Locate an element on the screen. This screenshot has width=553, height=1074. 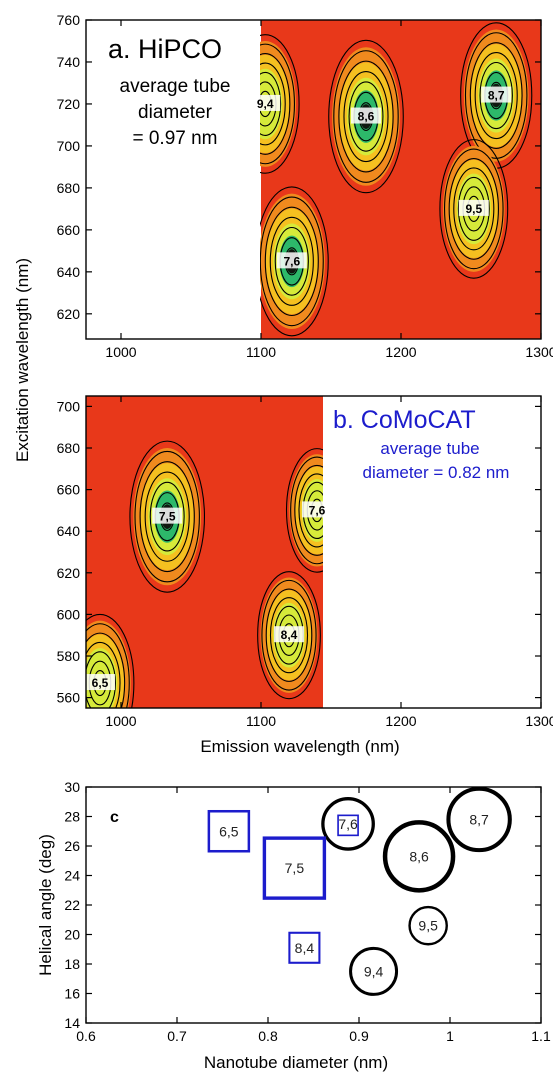
panel-c-point-label: 6,5 is located at coordinates (229, 831).